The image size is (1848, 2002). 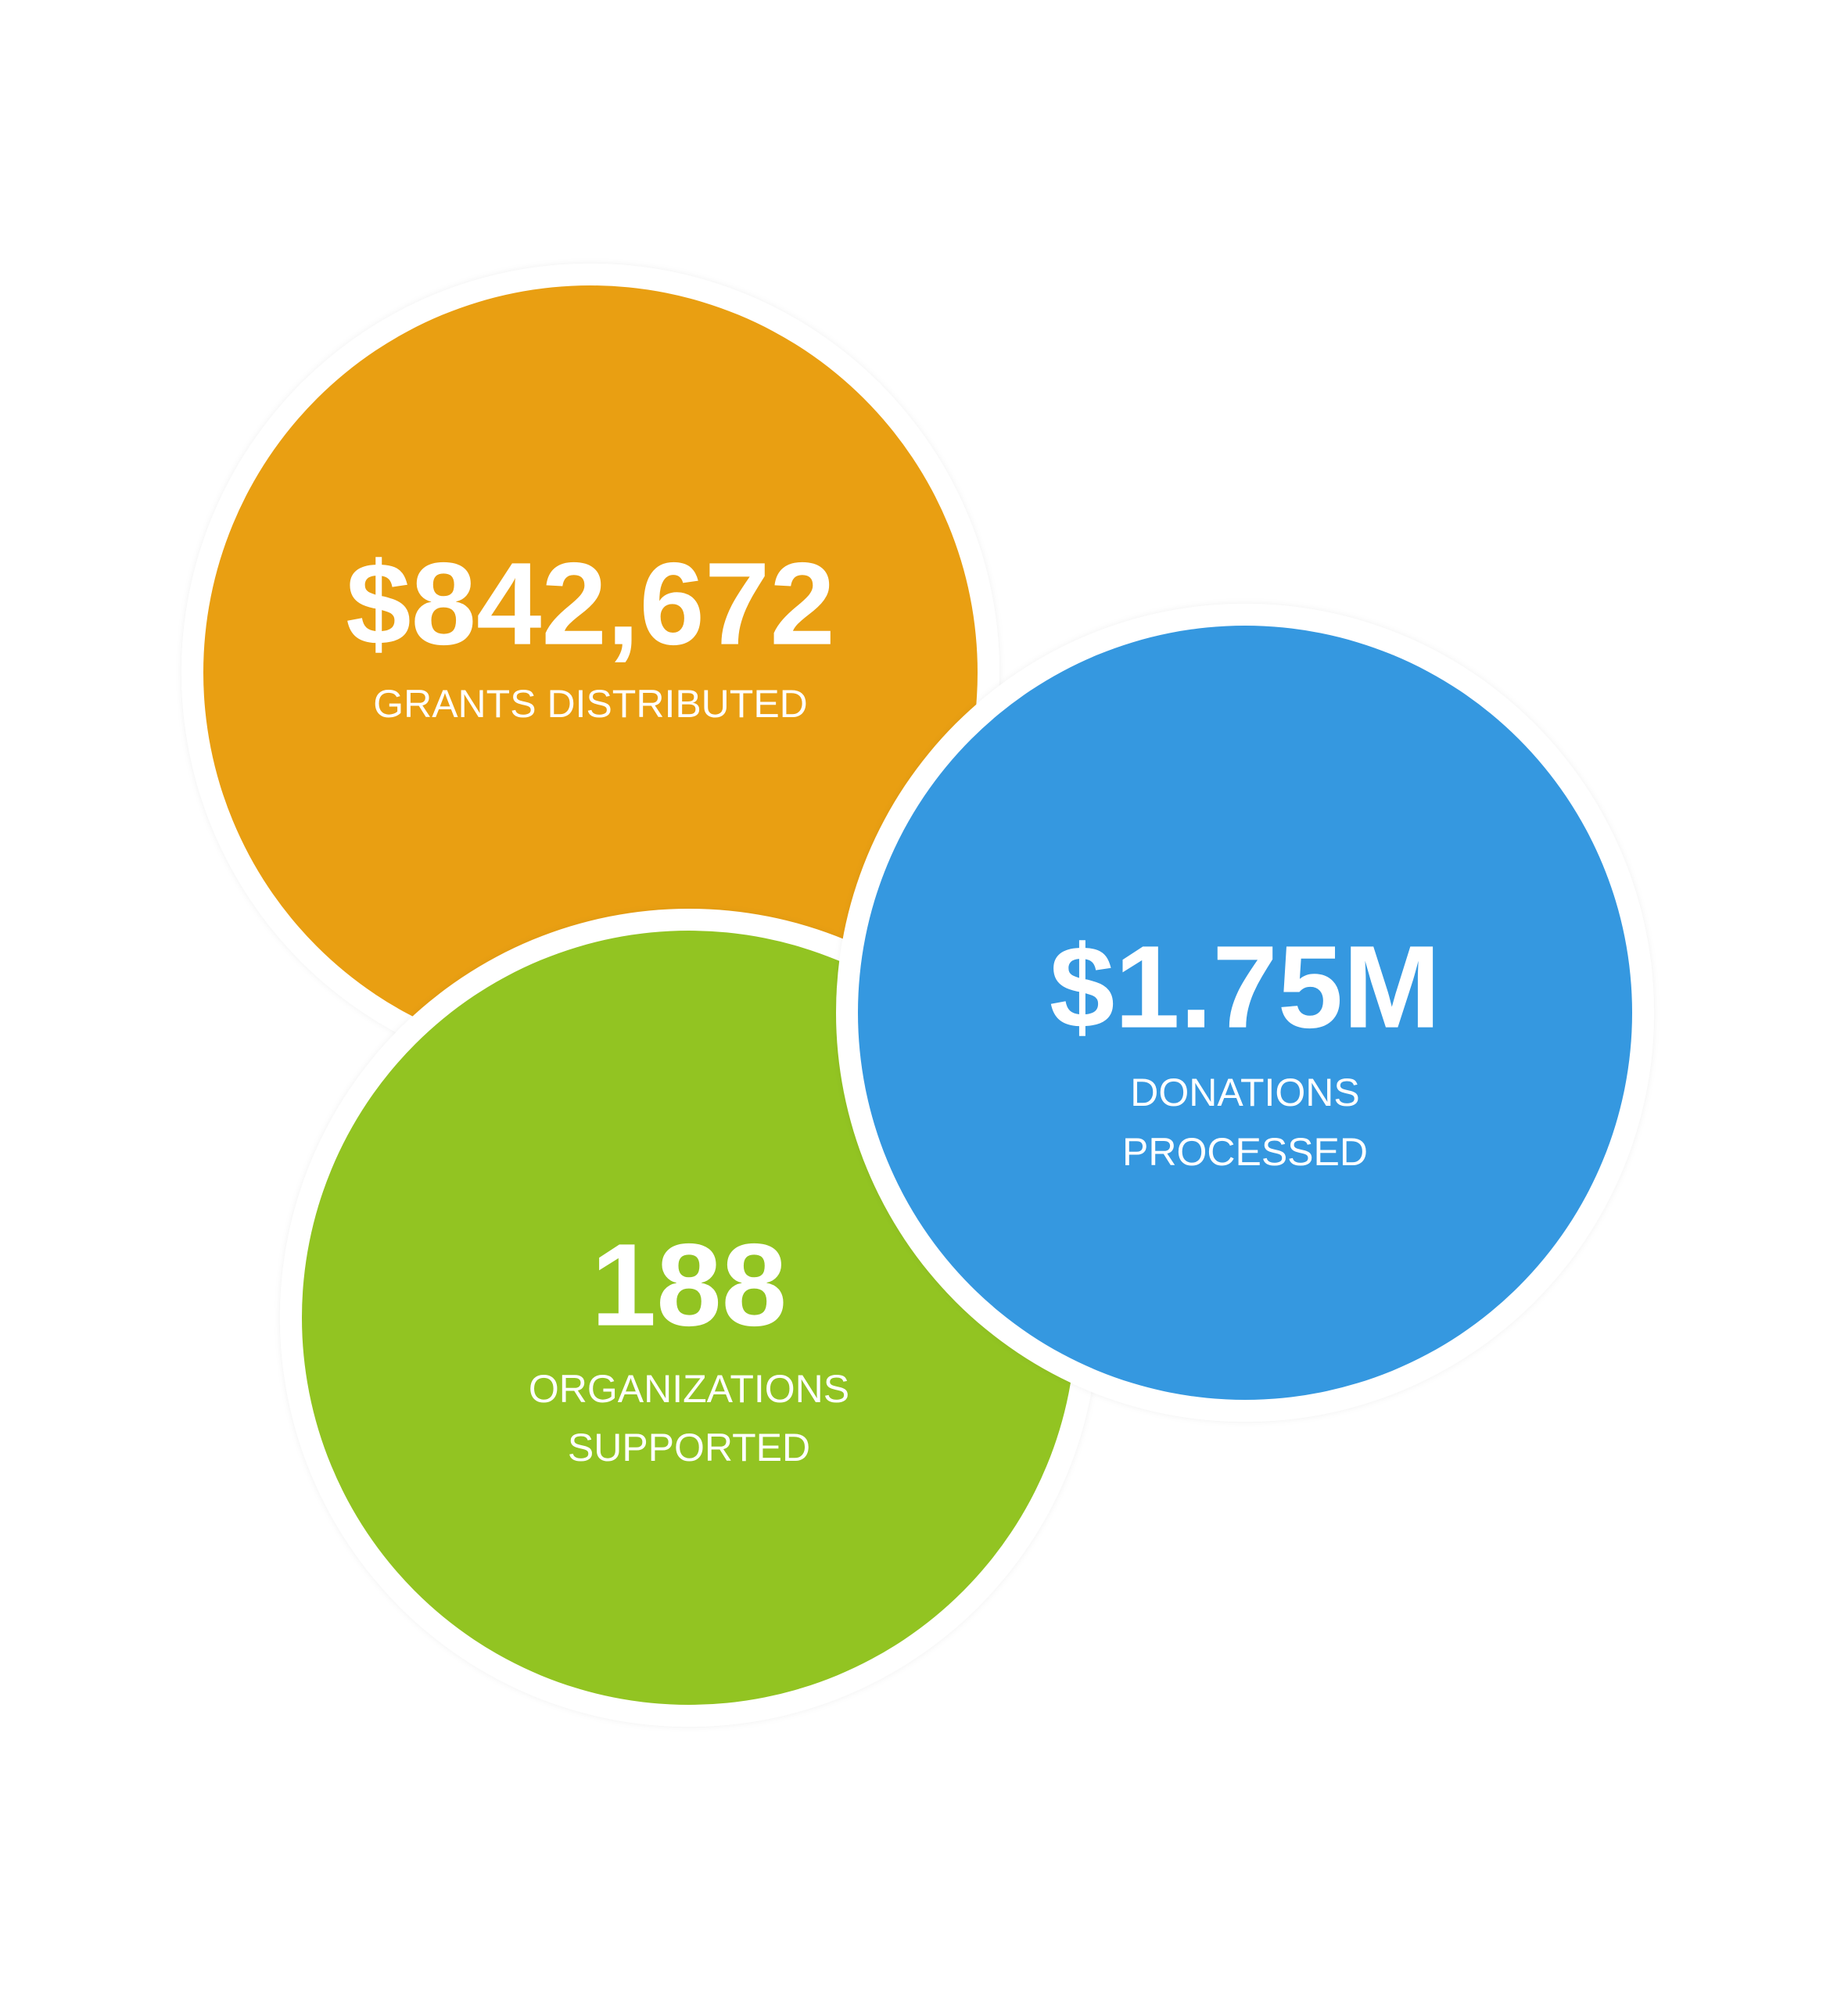 What do you see at coordinates (1245, 1092) in the screenshot?
I see `stat-label: DONATIONS` at bounding box center [1245, 1092].